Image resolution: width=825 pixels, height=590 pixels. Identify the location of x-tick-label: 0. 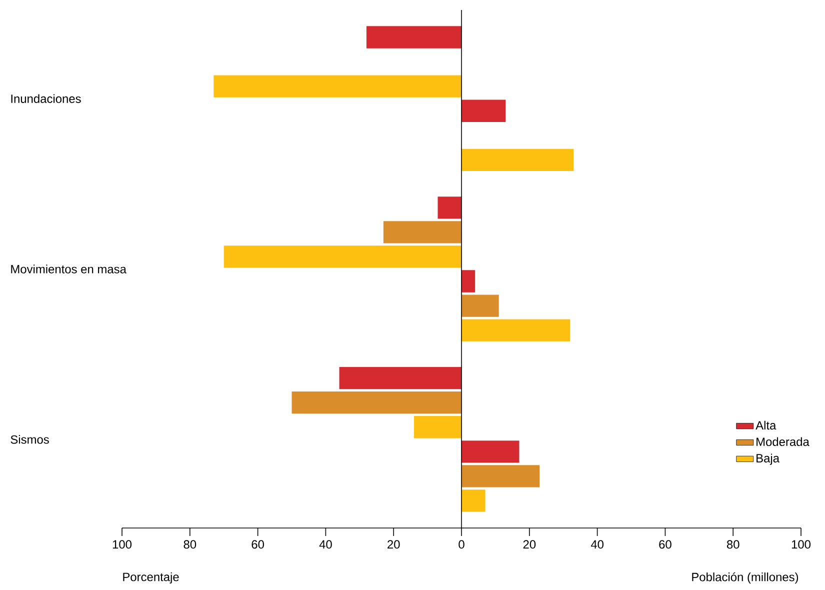
(461, 544).